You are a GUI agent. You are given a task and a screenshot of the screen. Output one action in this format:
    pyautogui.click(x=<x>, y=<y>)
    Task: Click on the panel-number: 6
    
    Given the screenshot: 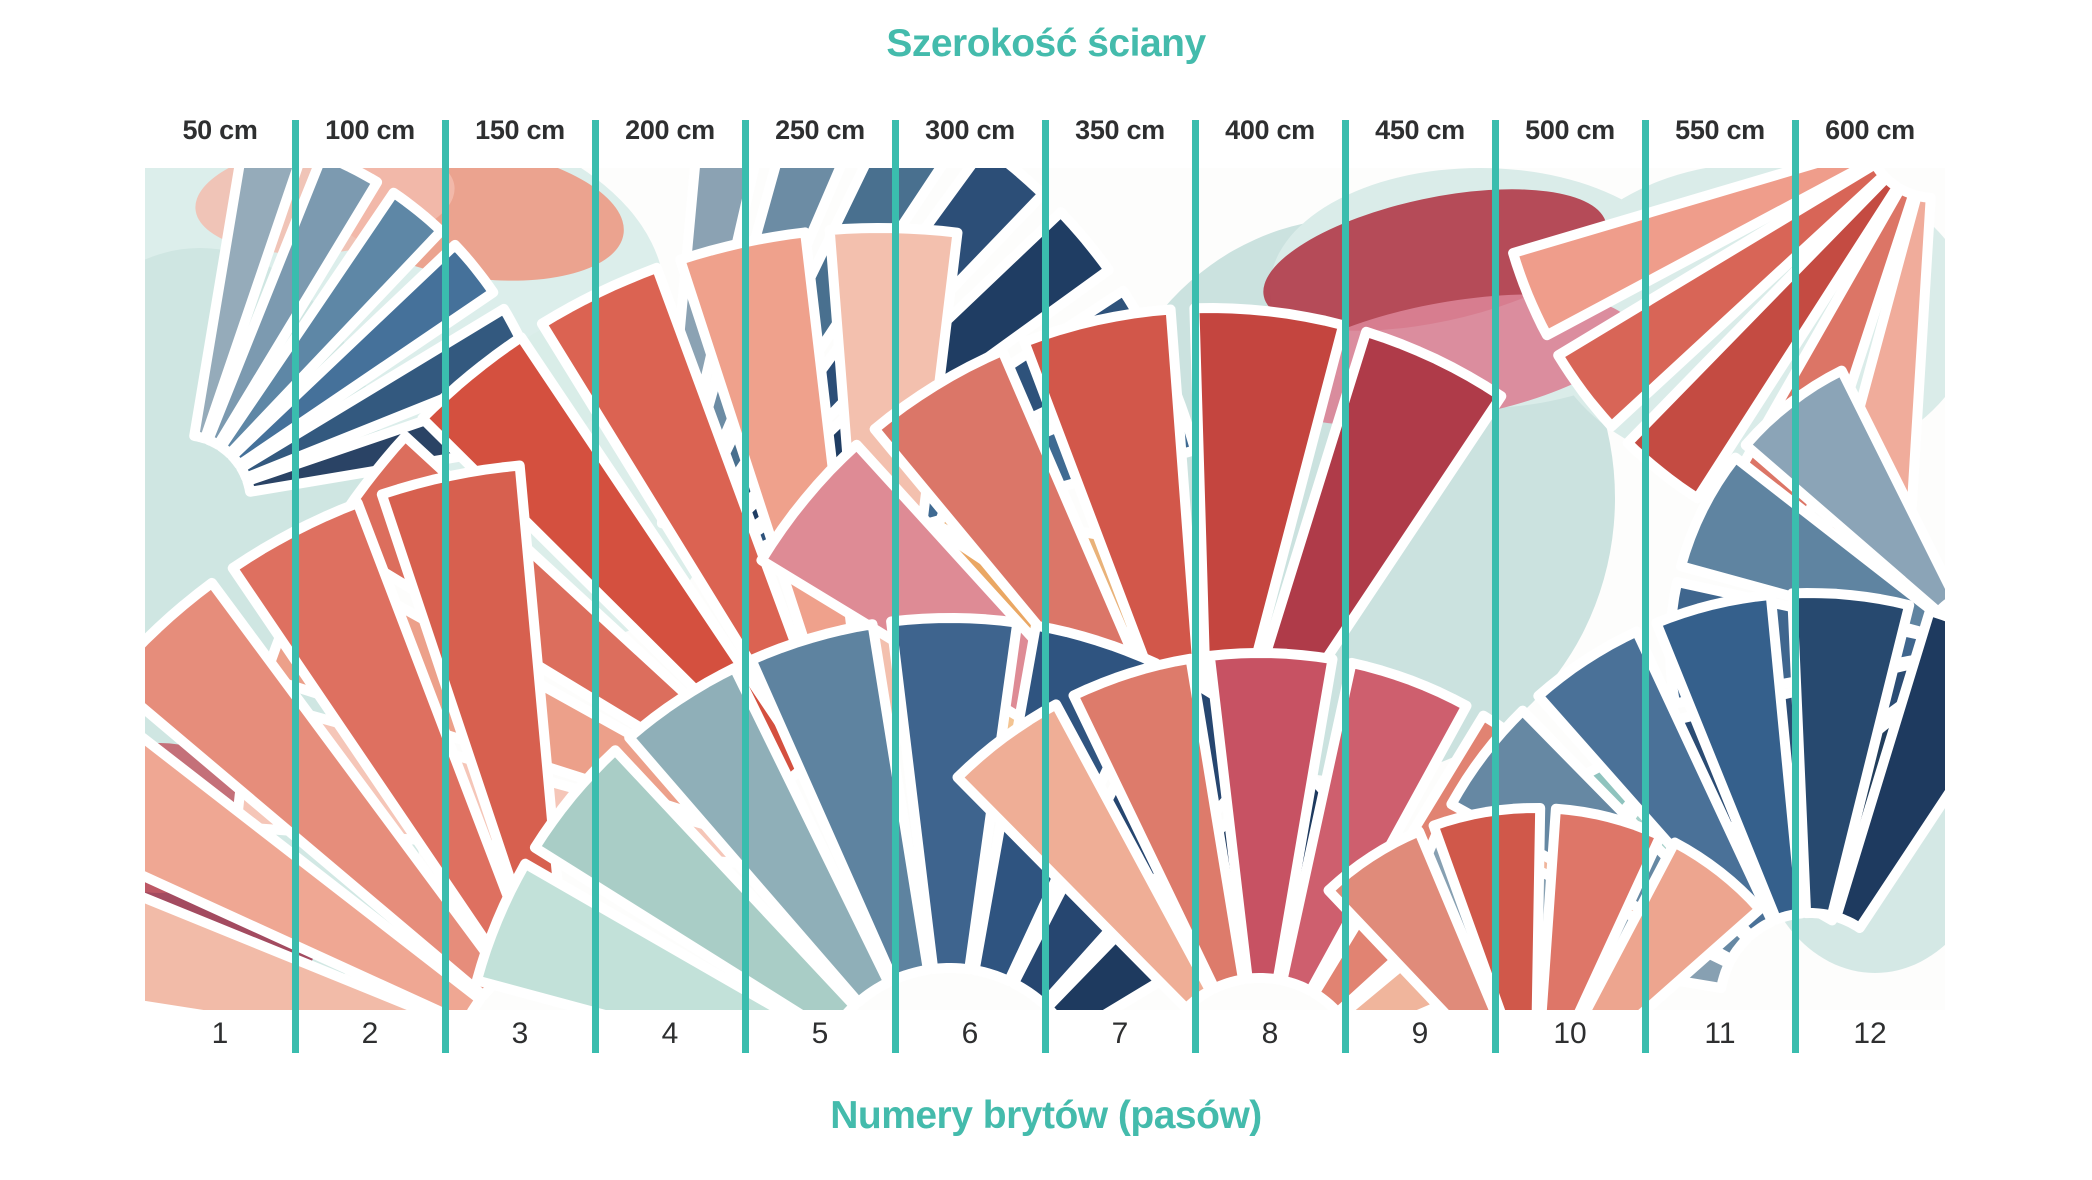 What is the action you would take?
    pyautogui.click(x=970, y=1033)
    